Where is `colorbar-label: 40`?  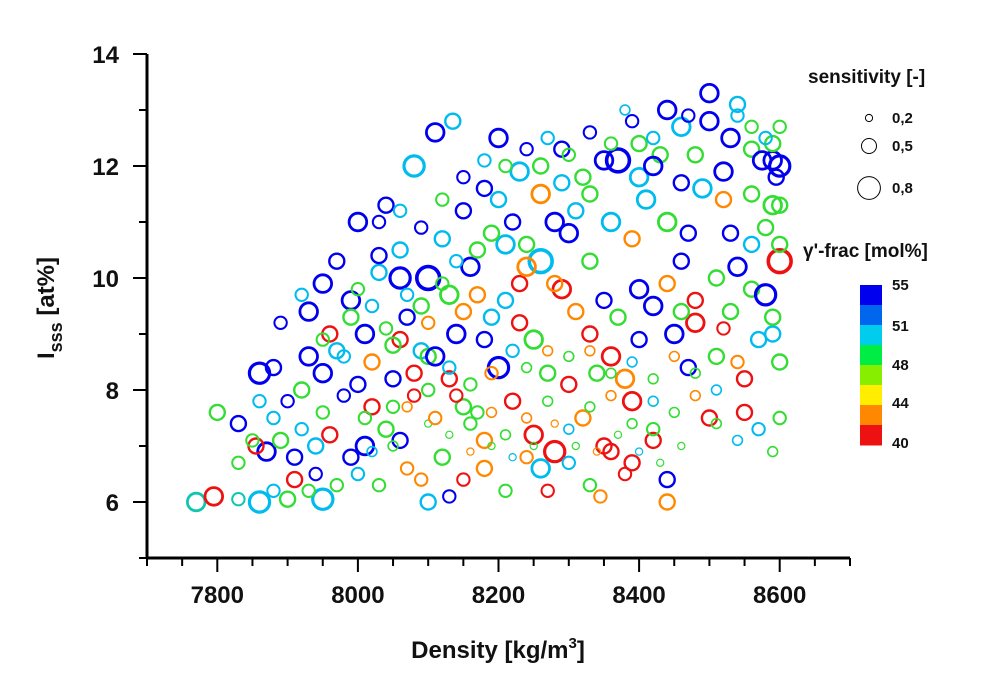
colorbar-label: 40 is located at coordinates (900, 443).